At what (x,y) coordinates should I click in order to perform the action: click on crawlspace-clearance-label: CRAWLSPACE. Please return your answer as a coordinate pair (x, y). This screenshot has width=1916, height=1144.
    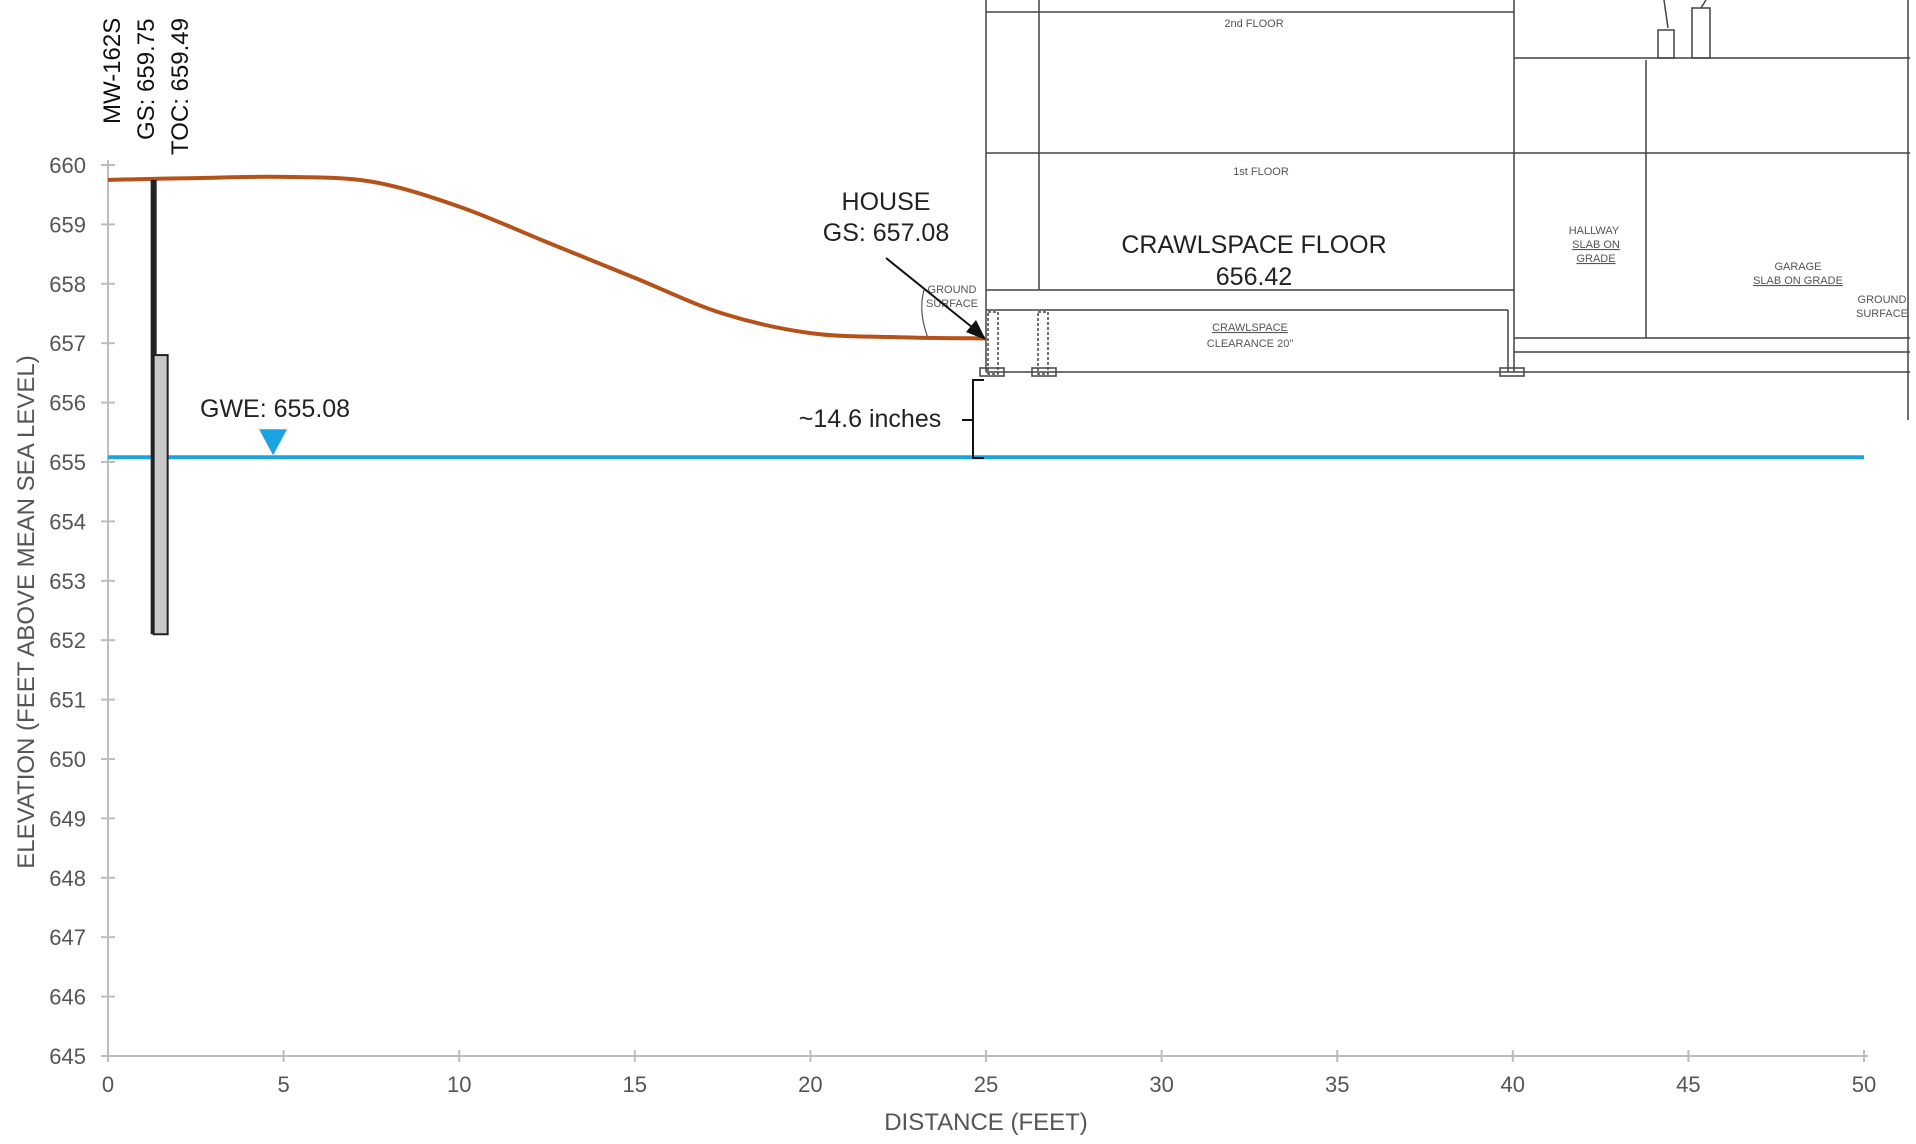
    Looking at the image, I should click on (1250, 328).